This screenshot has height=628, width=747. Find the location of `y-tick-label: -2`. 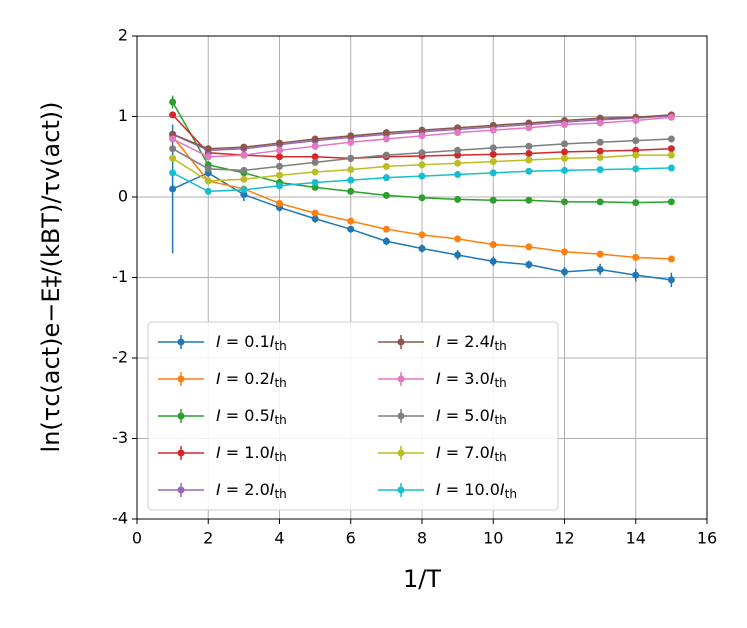

y-tick-label: -2 is located at coordinates (120, 357).